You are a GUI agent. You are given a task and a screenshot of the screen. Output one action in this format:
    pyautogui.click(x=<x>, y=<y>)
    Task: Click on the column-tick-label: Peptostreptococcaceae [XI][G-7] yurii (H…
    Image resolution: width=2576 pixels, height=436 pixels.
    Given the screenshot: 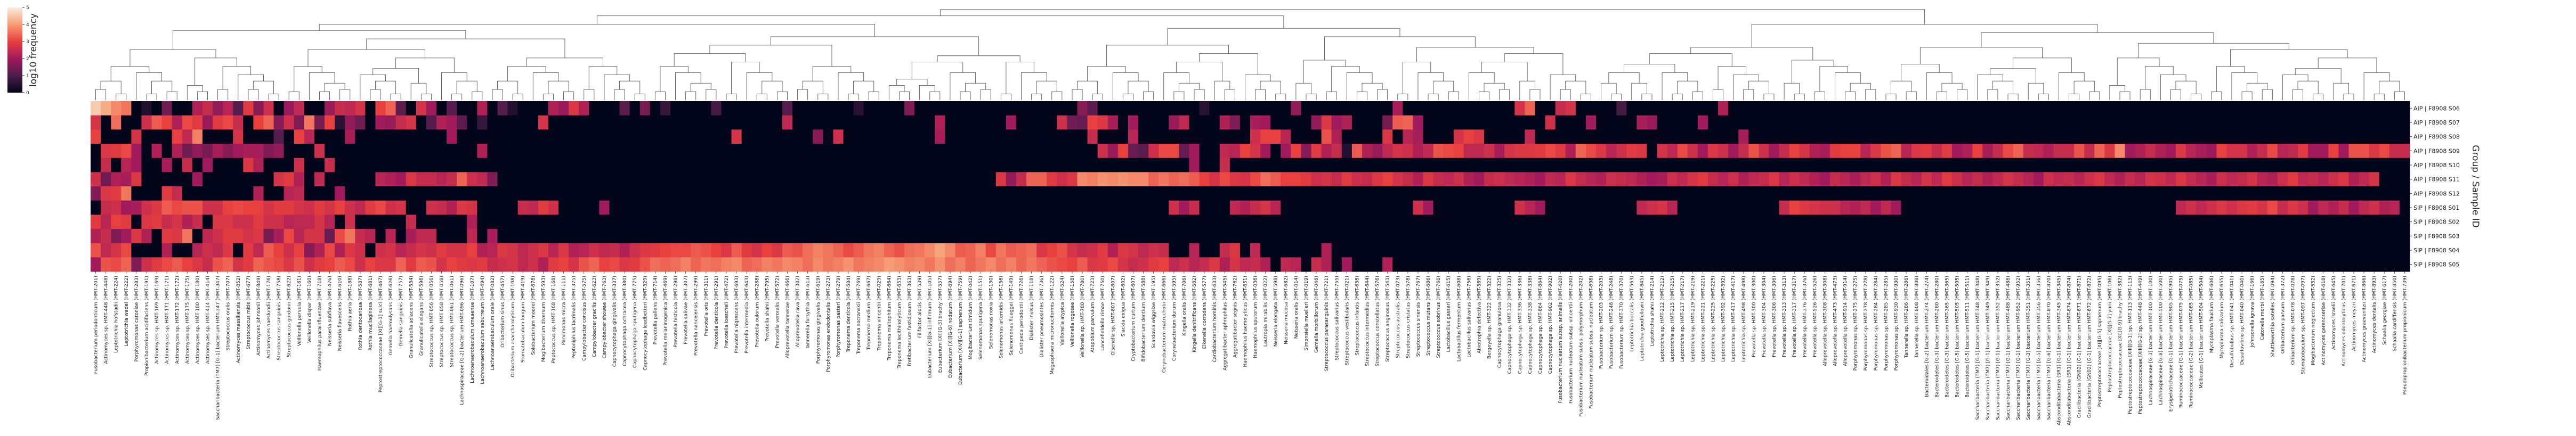 What is the action you would take?
    pyautogui.click(x=2110, y=334)
    